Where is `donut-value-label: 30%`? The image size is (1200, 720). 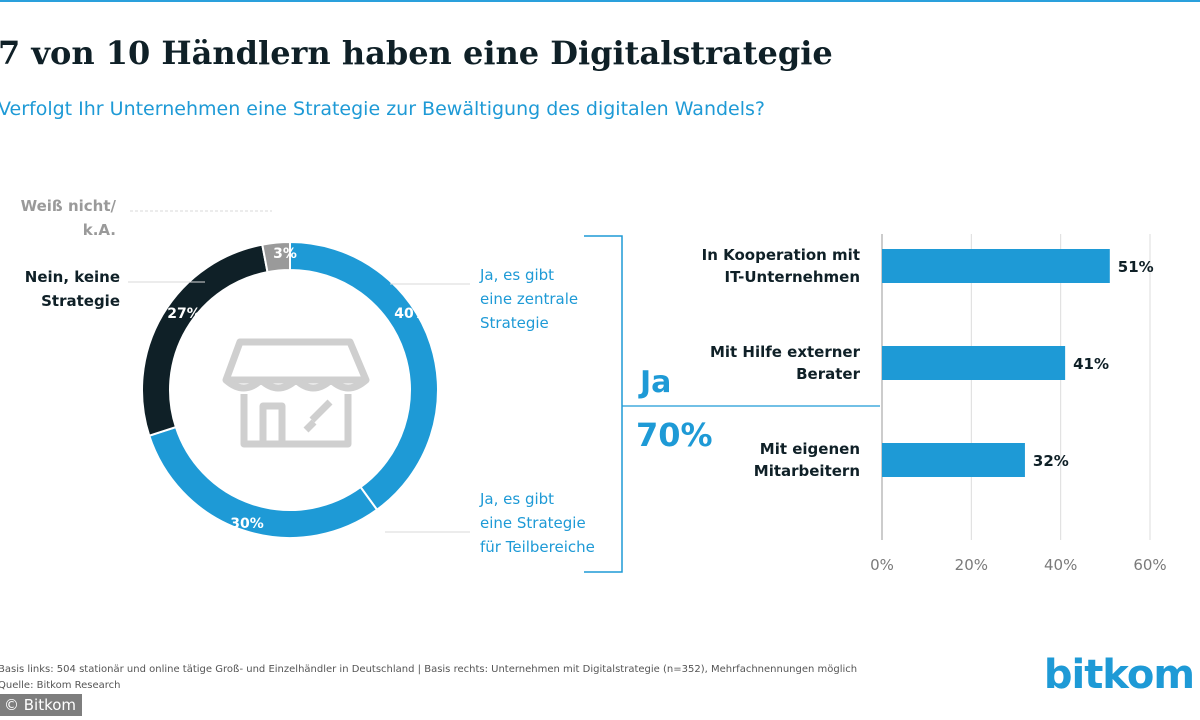 donut-value-label: 30% is located at coordinates (247, 524).